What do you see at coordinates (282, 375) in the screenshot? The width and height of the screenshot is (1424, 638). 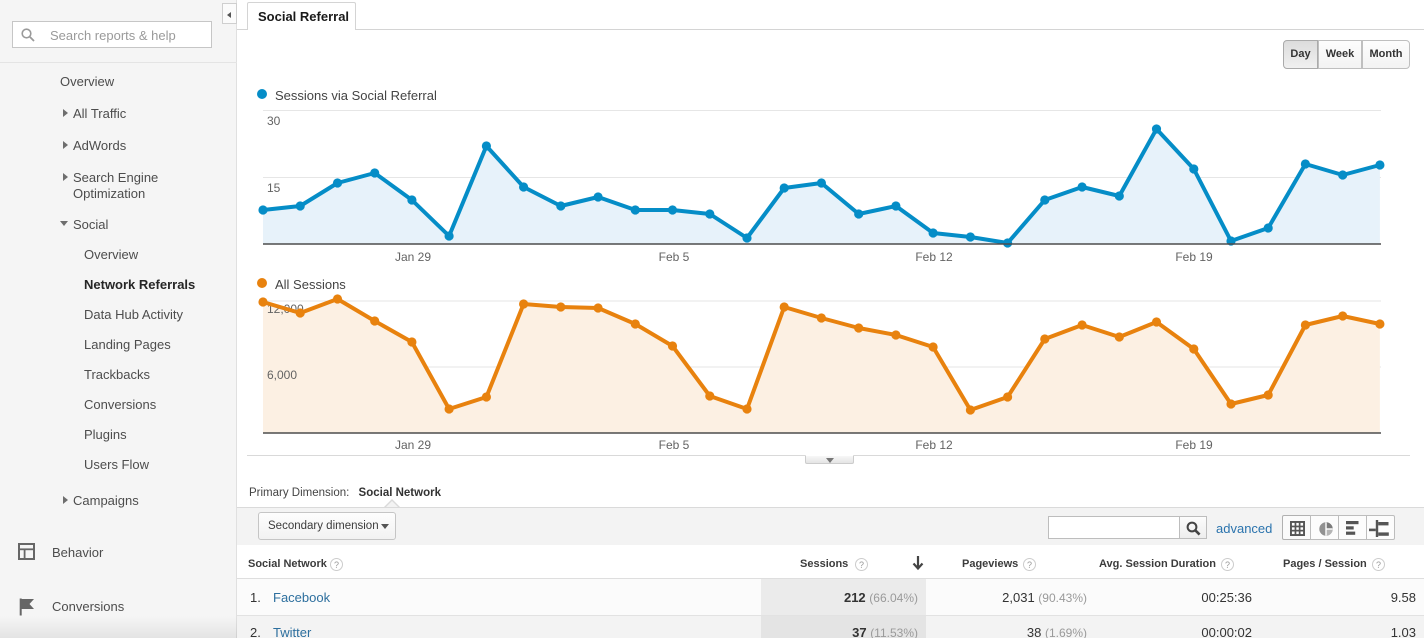 I see `svg-text: 6,000` at bounding box center [282, 375].